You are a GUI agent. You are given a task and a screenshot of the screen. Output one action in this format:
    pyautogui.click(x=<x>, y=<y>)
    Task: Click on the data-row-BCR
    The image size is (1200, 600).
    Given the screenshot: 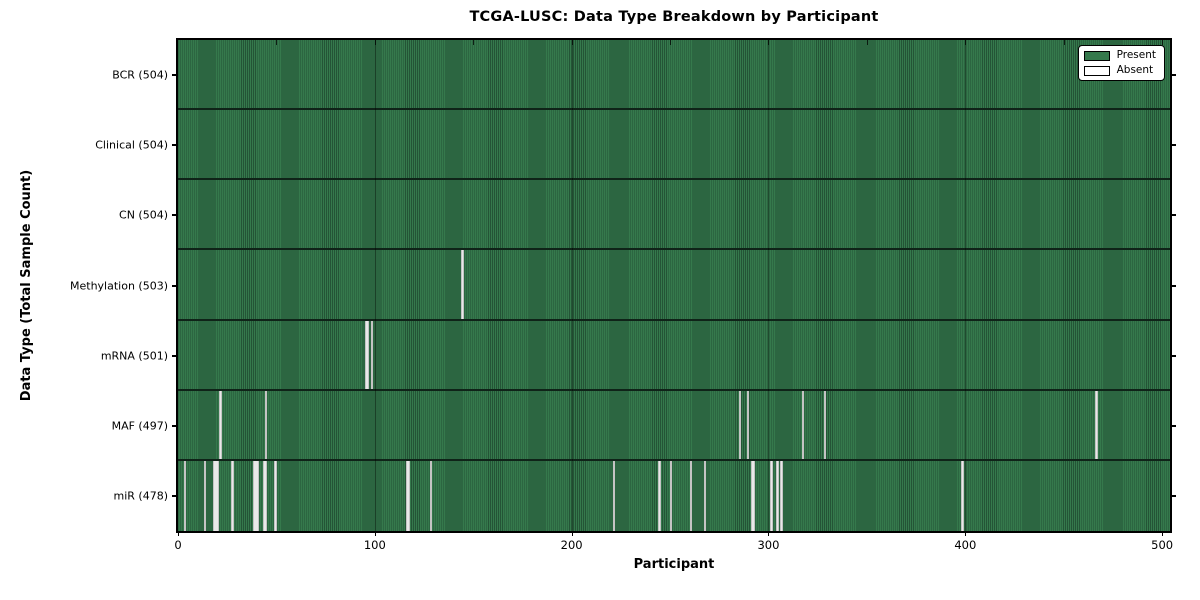 What is the action you would take?
    pyautogui.click(x=674, y=75)
    